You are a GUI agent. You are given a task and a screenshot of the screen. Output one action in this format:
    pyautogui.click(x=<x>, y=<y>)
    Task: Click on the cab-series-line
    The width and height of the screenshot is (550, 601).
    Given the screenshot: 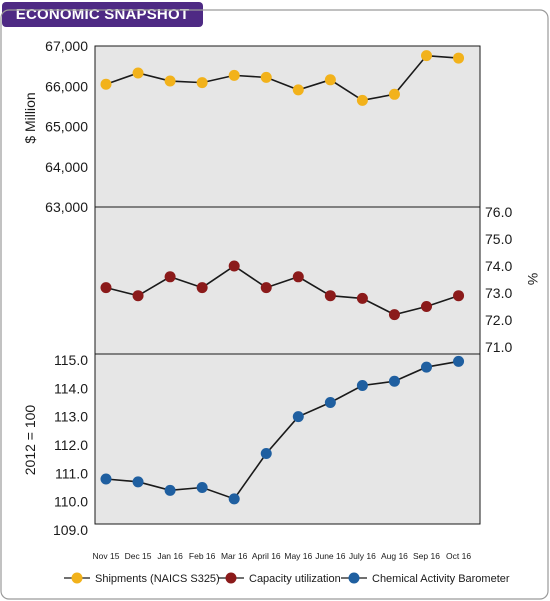 What is the action you would take?
    pyautogui.click(x=282, y=430)
    